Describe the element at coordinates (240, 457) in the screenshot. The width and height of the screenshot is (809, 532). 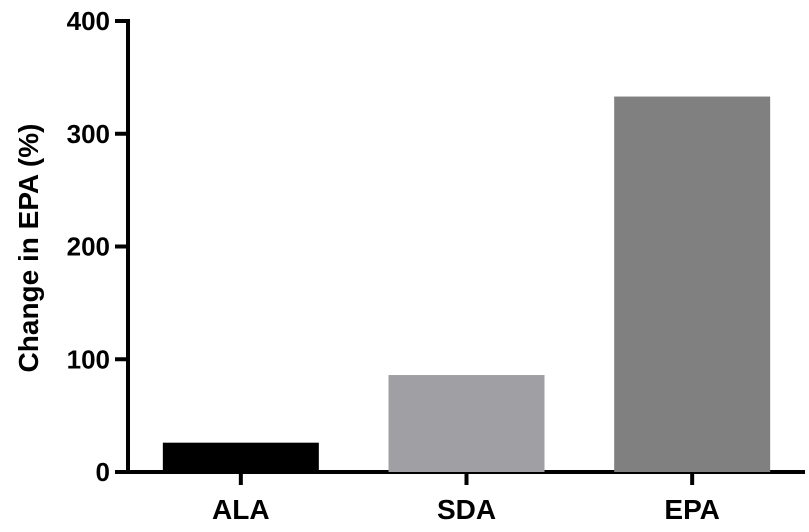
I see `bar-ala` at that location.